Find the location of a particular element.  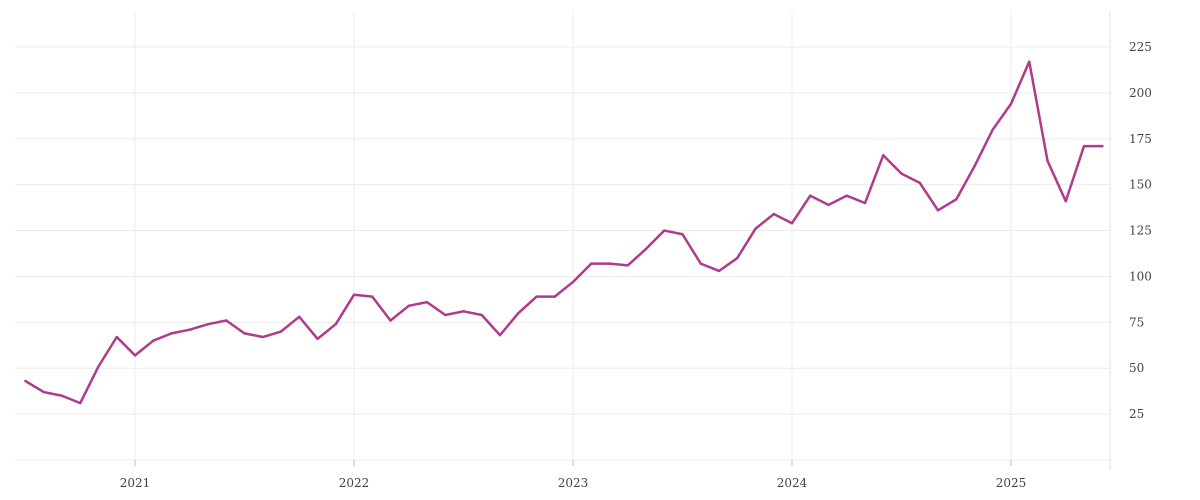

y-tick-label: 75 is located at coordinates (1136, 322).